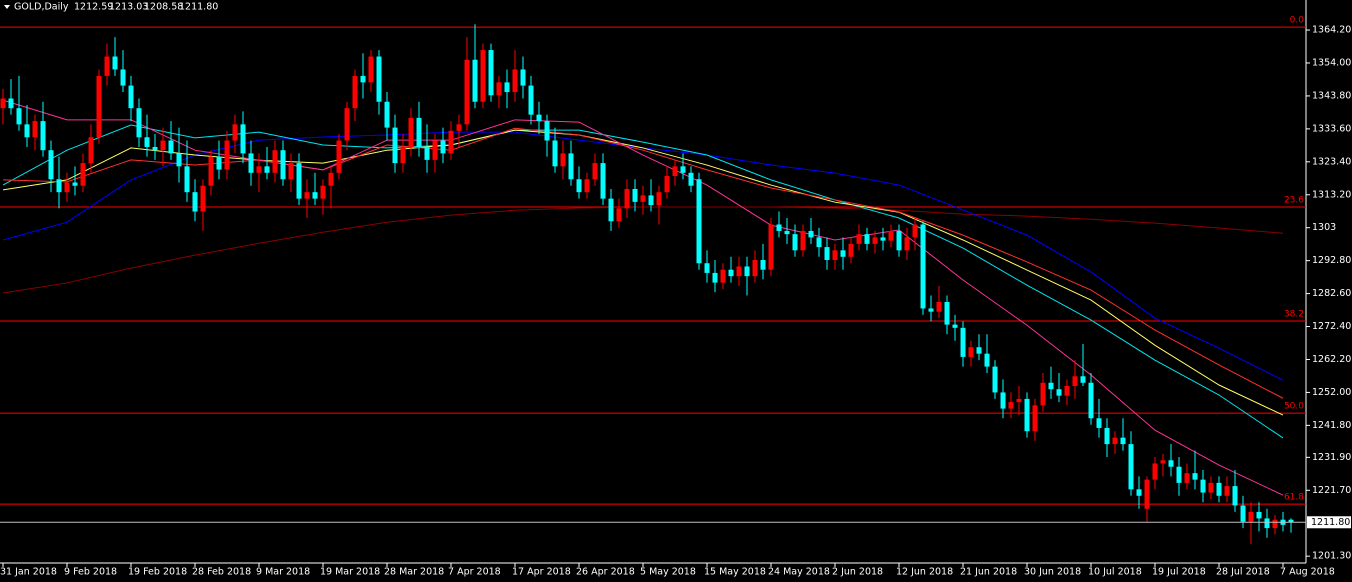  What do you see at coordinates (1294, 498) in the screenshot?
I see `fib-label: 61.8` at bounding box center [1294, 498].